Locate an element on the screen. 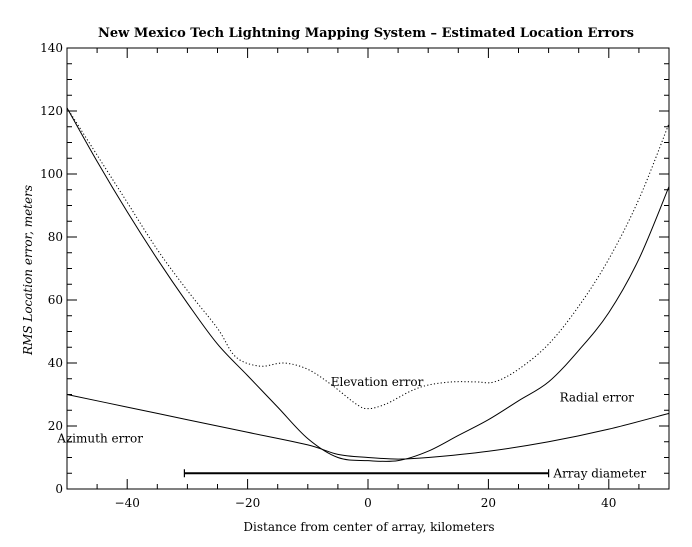  x-tick-label: 0 is located at coordinates (368, 503).